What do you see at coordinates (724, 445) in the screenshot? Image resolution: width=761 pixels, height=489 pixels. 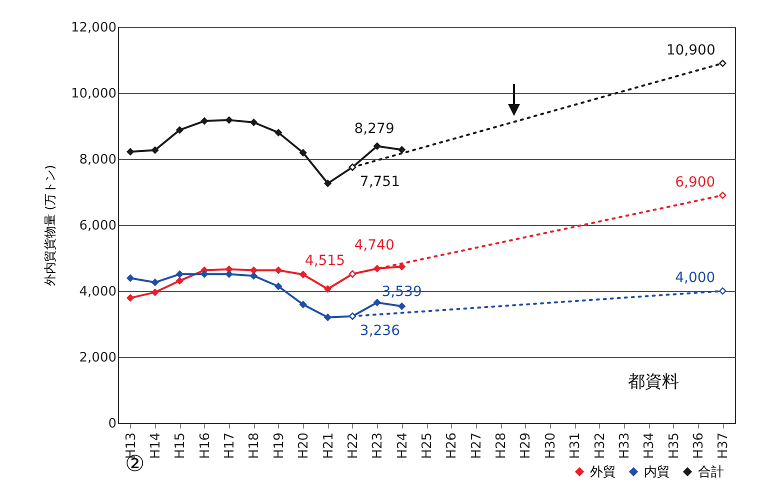 I see `x-tick-label: H37` at bounding box center [724, 445].